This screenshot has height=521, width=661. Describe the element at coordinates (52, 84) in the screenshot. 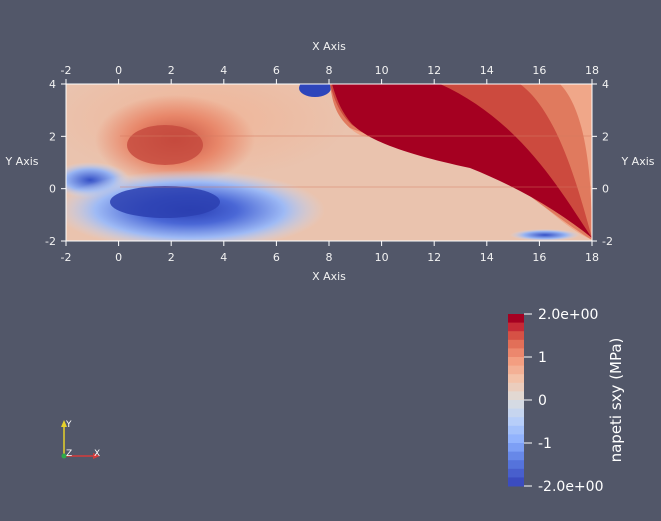

I see `y-tick-label-left: 4` at that location.